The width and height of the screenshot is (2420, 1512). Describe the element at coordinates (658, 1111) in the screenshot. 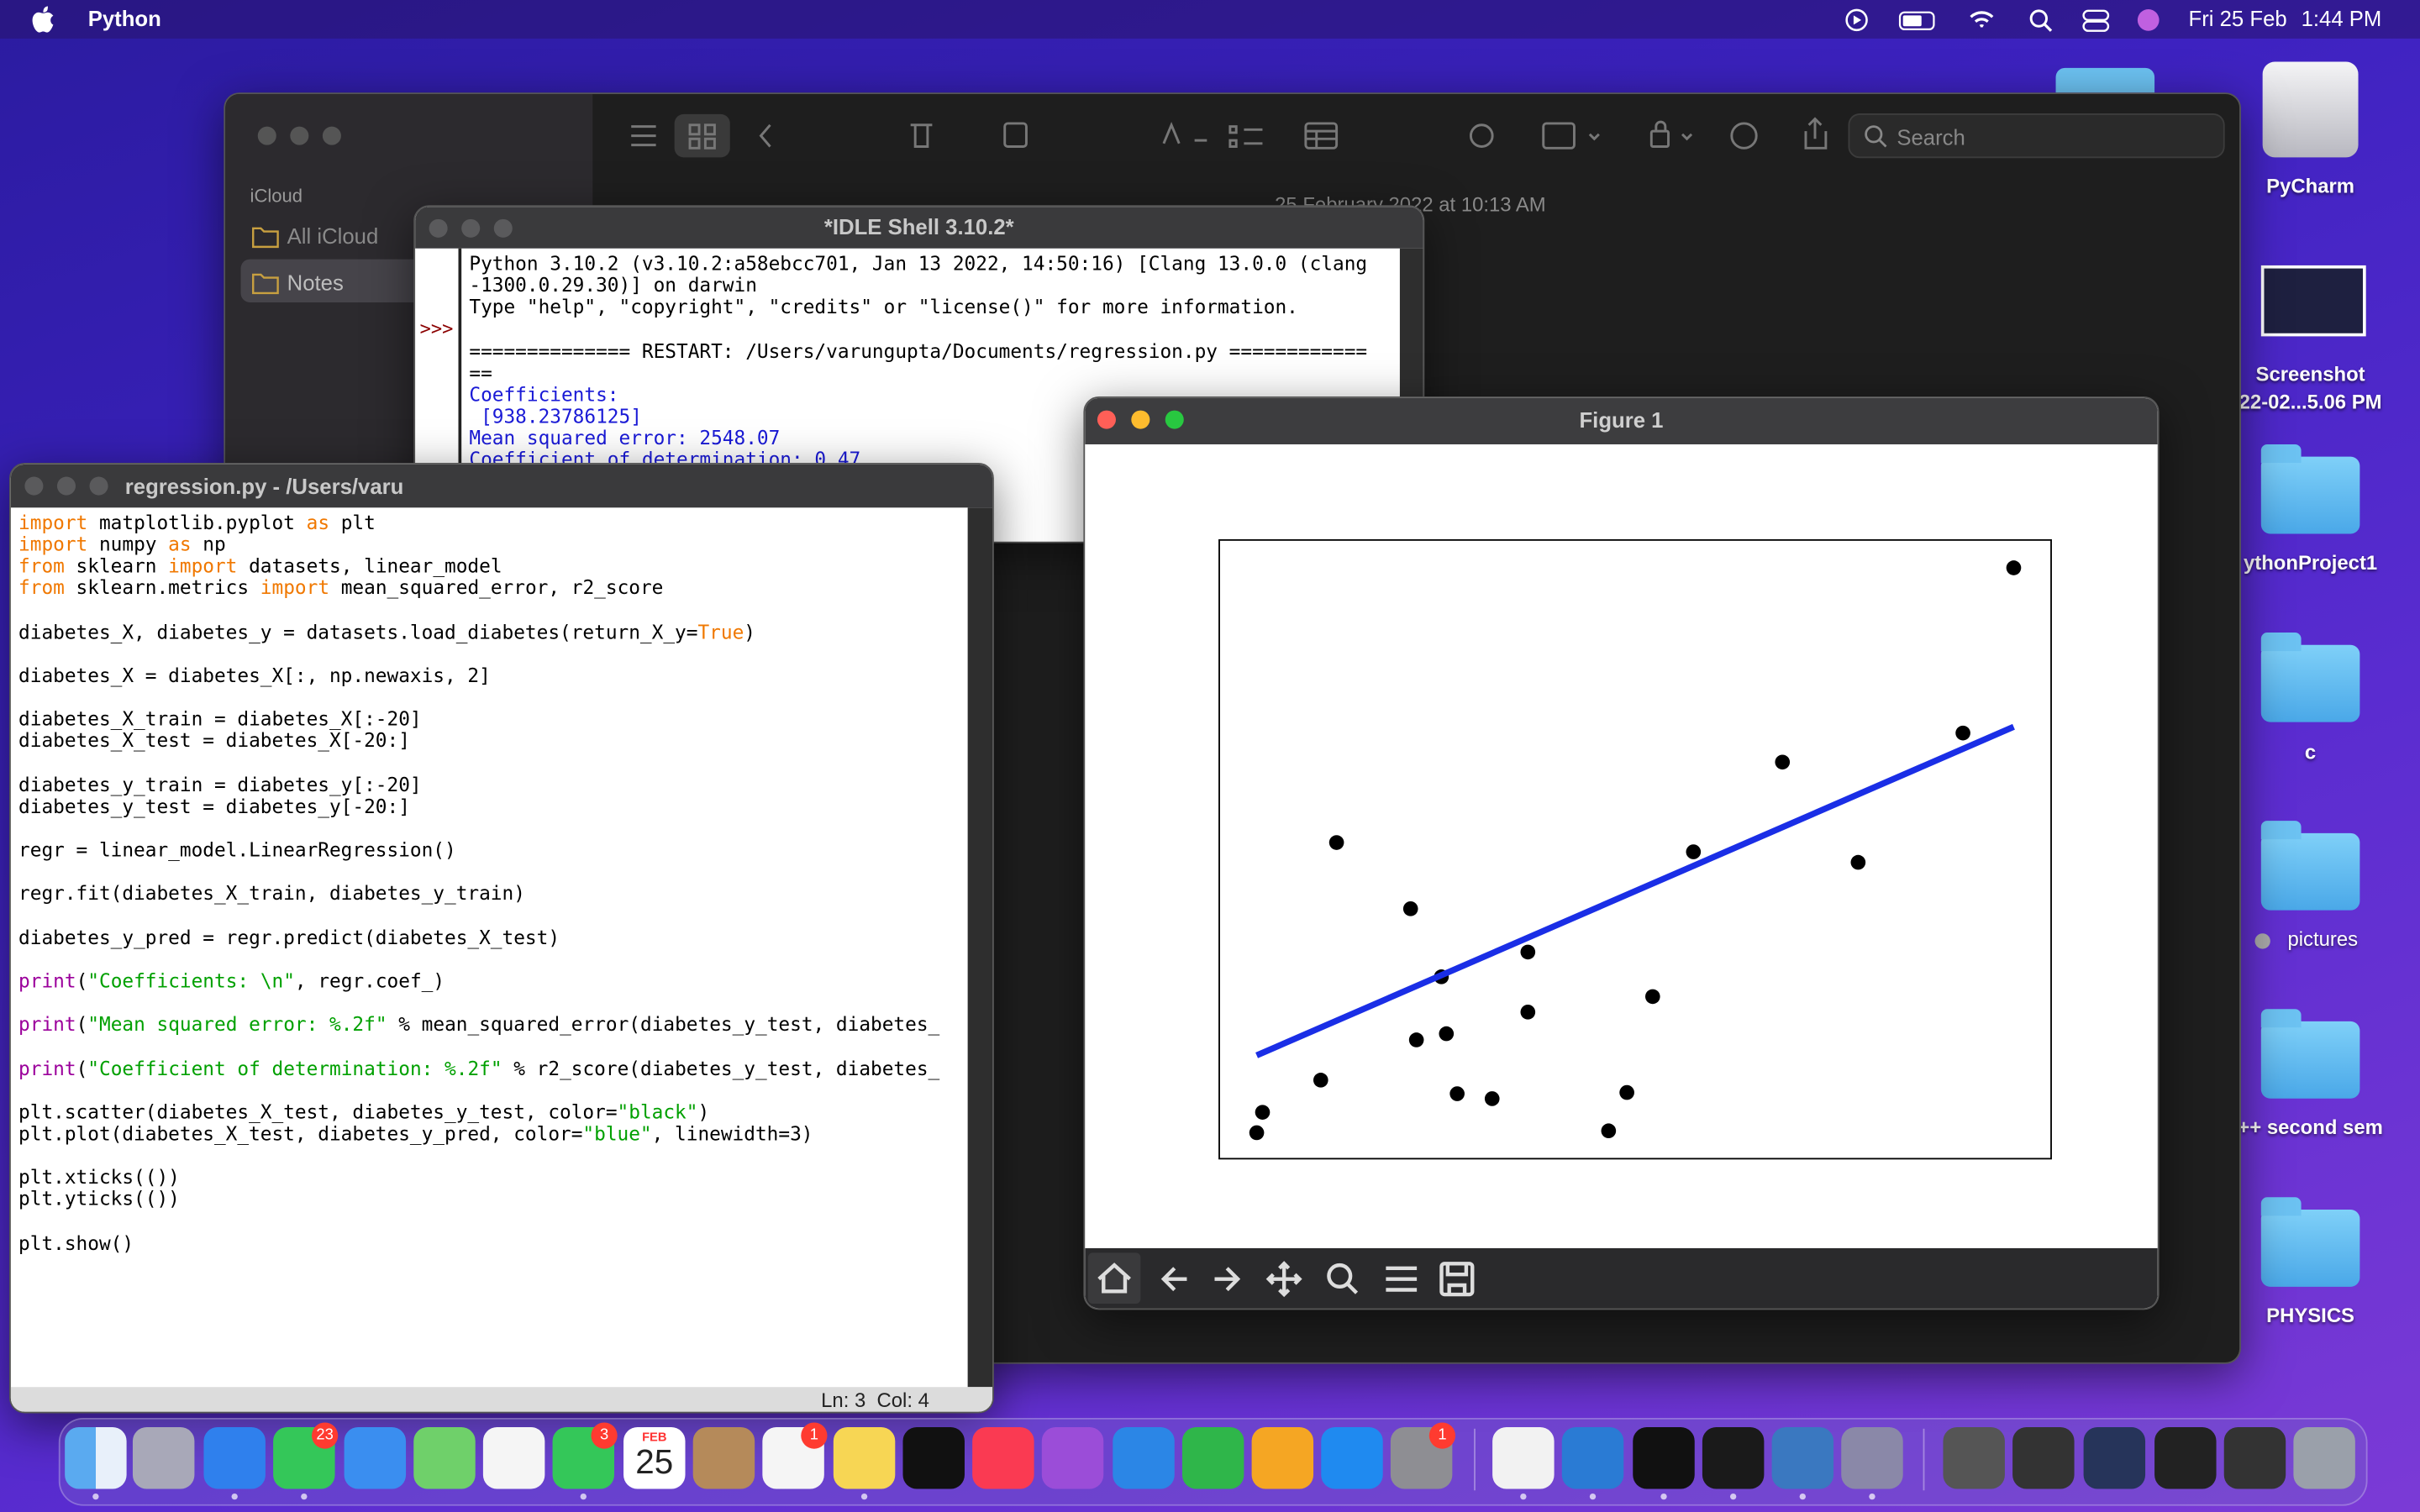

I see `code-token: "black"` at that location.